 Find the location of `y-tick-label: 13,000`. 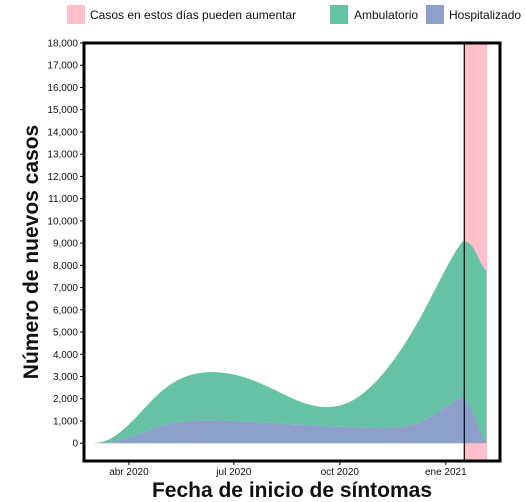

y-tick-label: 13,000 is located at coordinates (62, 155).